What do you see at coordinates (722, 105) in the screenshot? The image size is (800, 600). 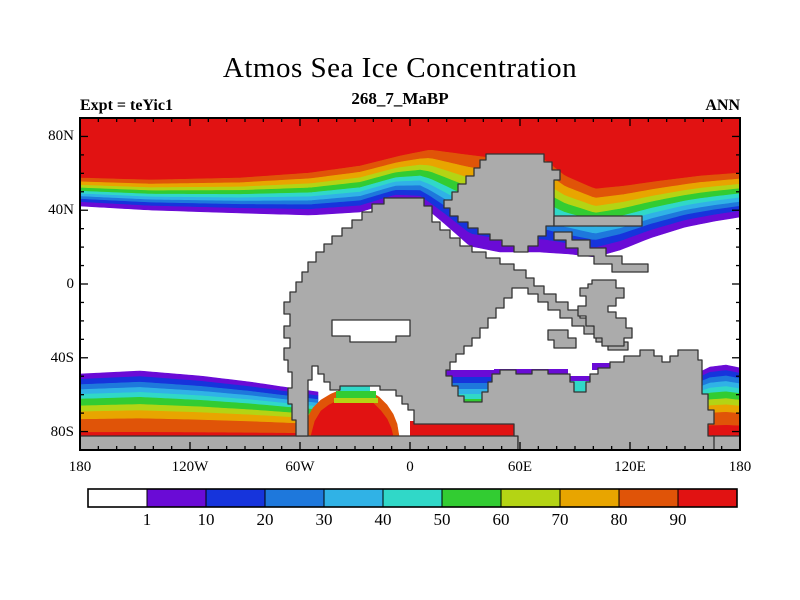 I see `season-label: ANN` at bounding box center [722, 105].